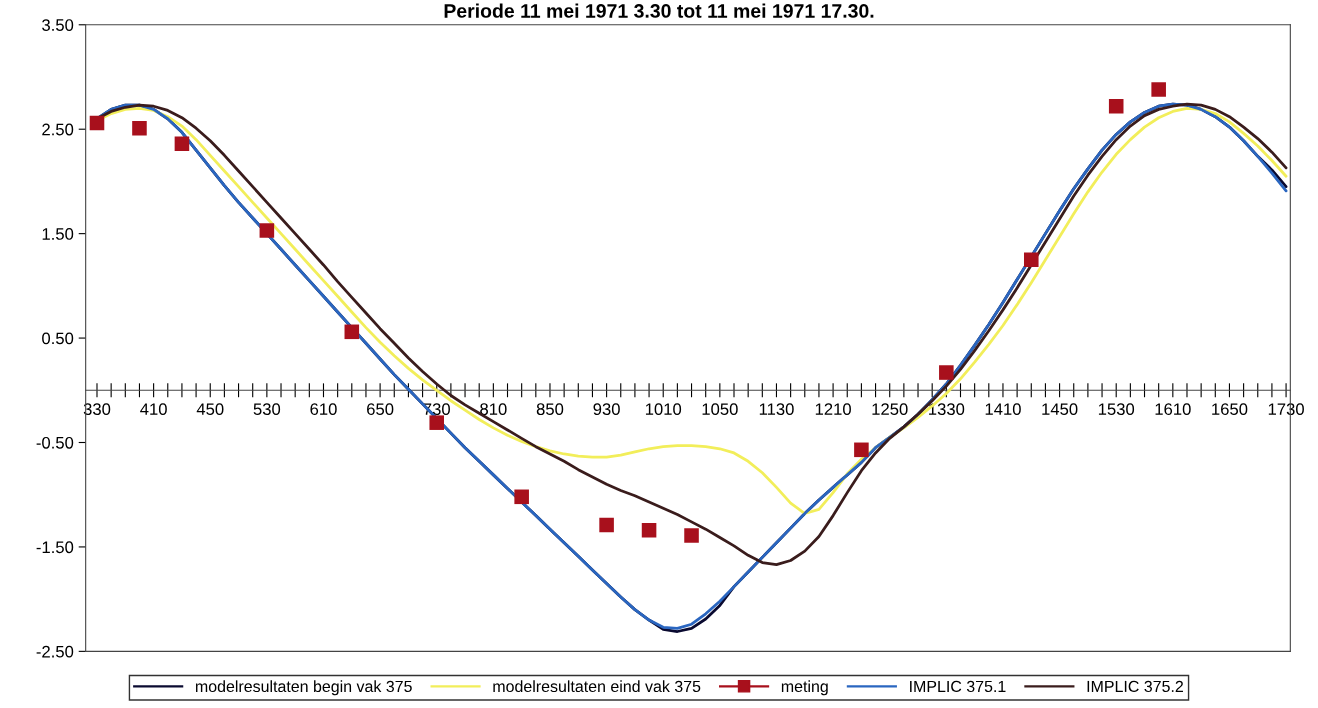  I want to click on x-tick-label: 1250, so click(890, 409).